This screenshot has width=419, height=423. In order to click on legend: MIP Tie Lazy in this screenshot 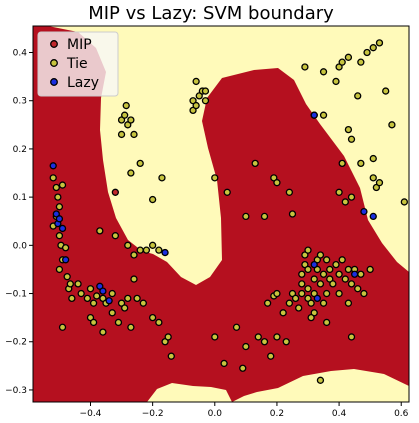, I will do `click(78, 64)`.